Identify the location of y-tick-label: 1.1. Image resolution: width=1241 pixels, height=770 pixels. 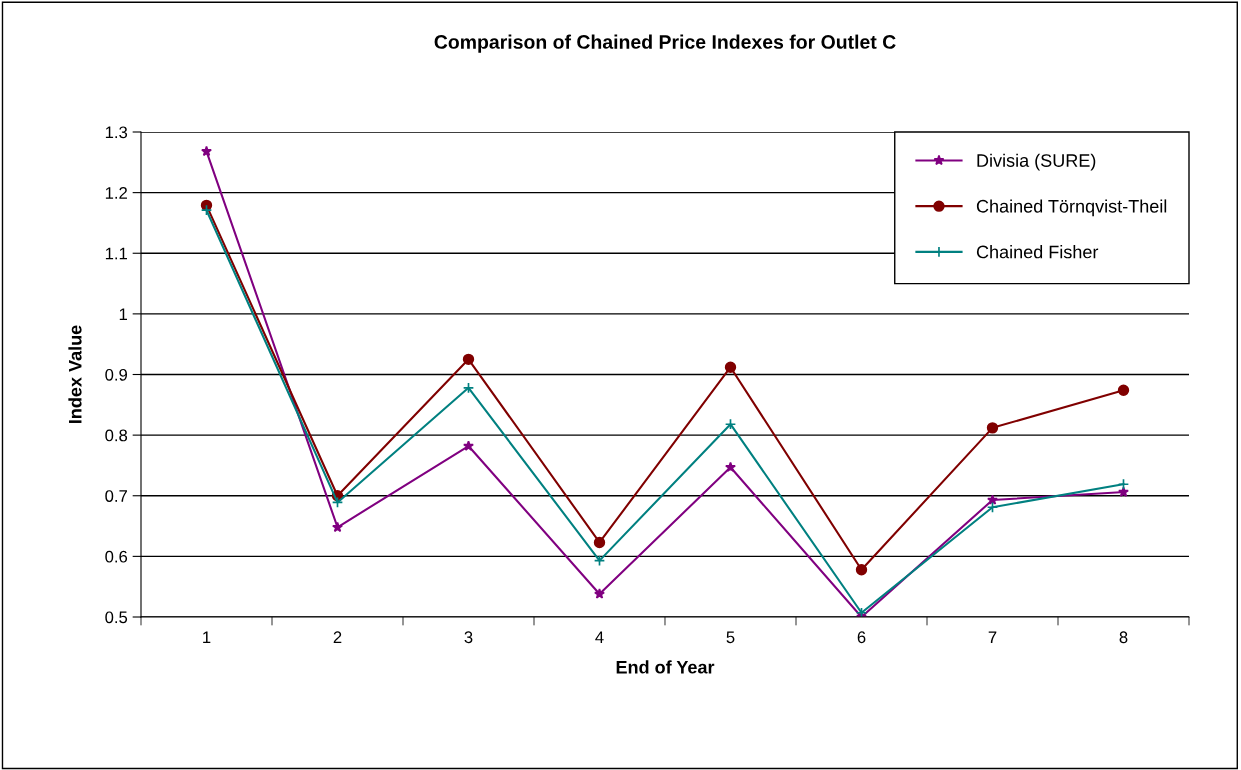
(116, 253).